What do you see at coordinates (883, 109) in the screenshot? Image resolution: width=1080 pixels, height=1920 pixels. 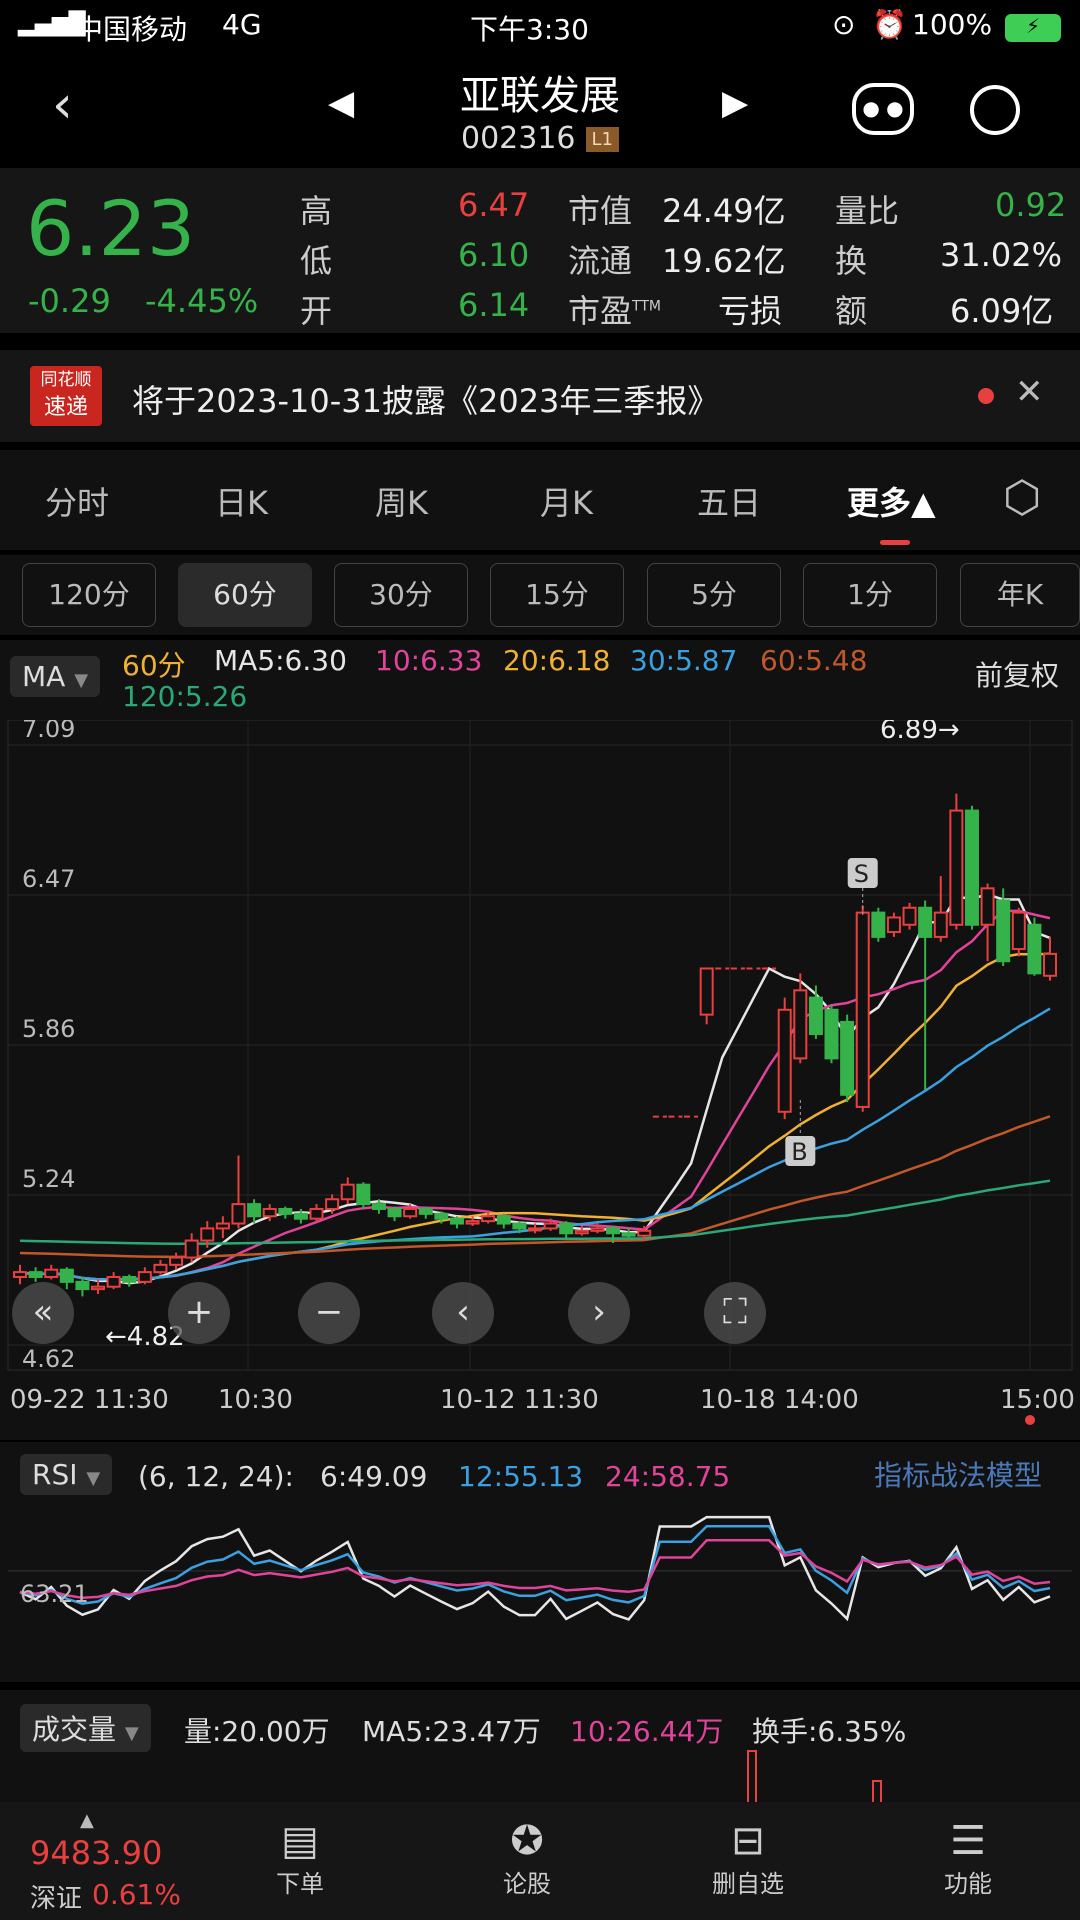 I see `robot-icon: ● ●` at bounding box center [883, 109].